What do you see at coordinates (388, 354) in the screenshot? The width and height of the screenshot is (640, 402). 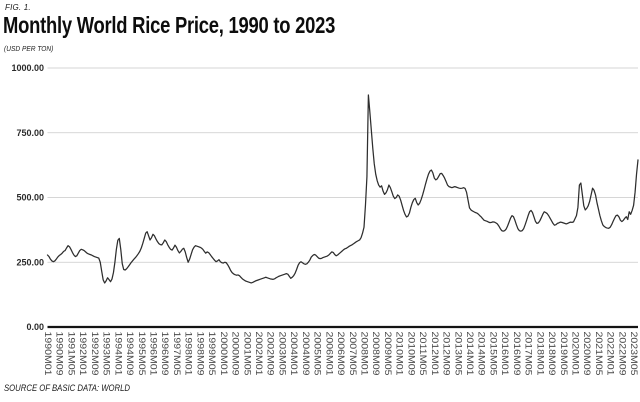 I see `x-tick-label: 2009M05` at bounding box center [388, 354].